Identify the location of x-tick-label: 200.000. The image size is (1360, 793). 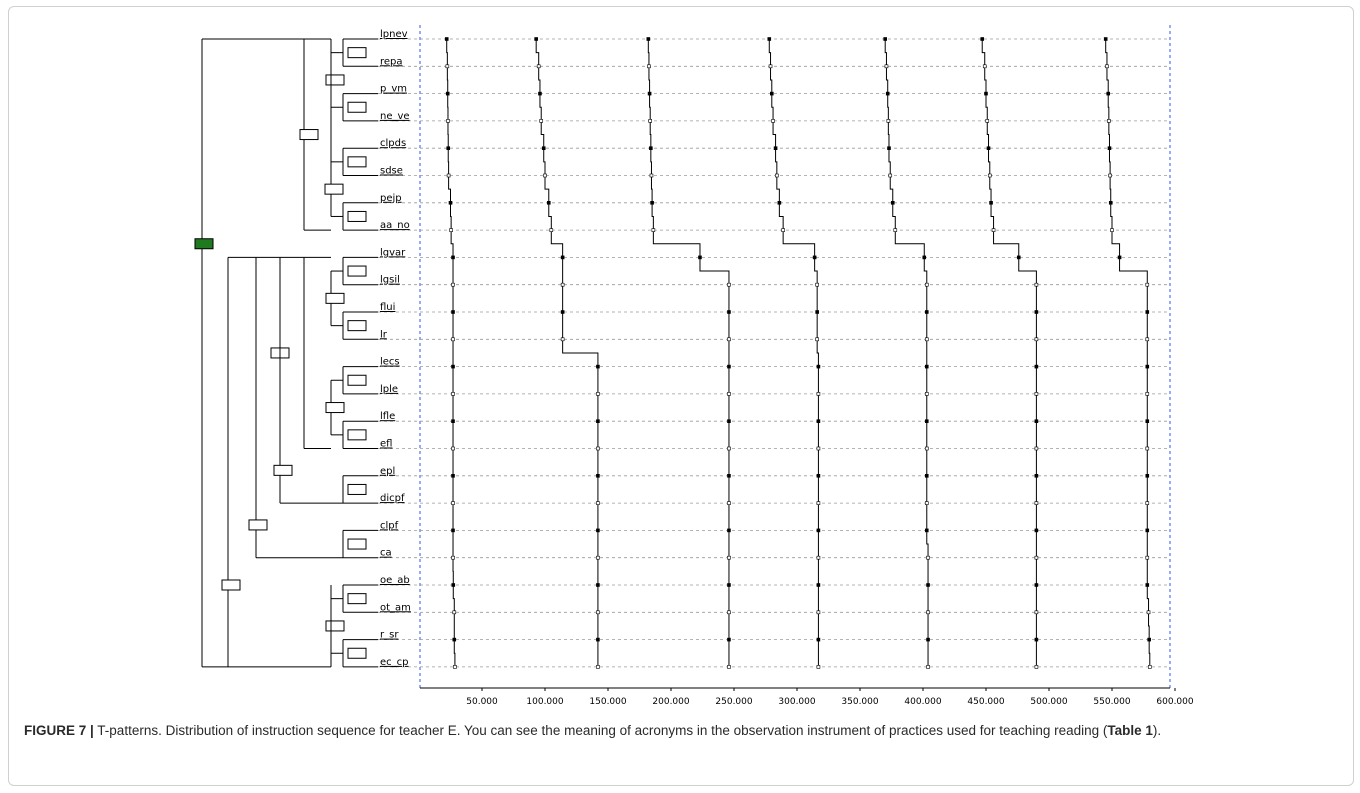
(670, 702).